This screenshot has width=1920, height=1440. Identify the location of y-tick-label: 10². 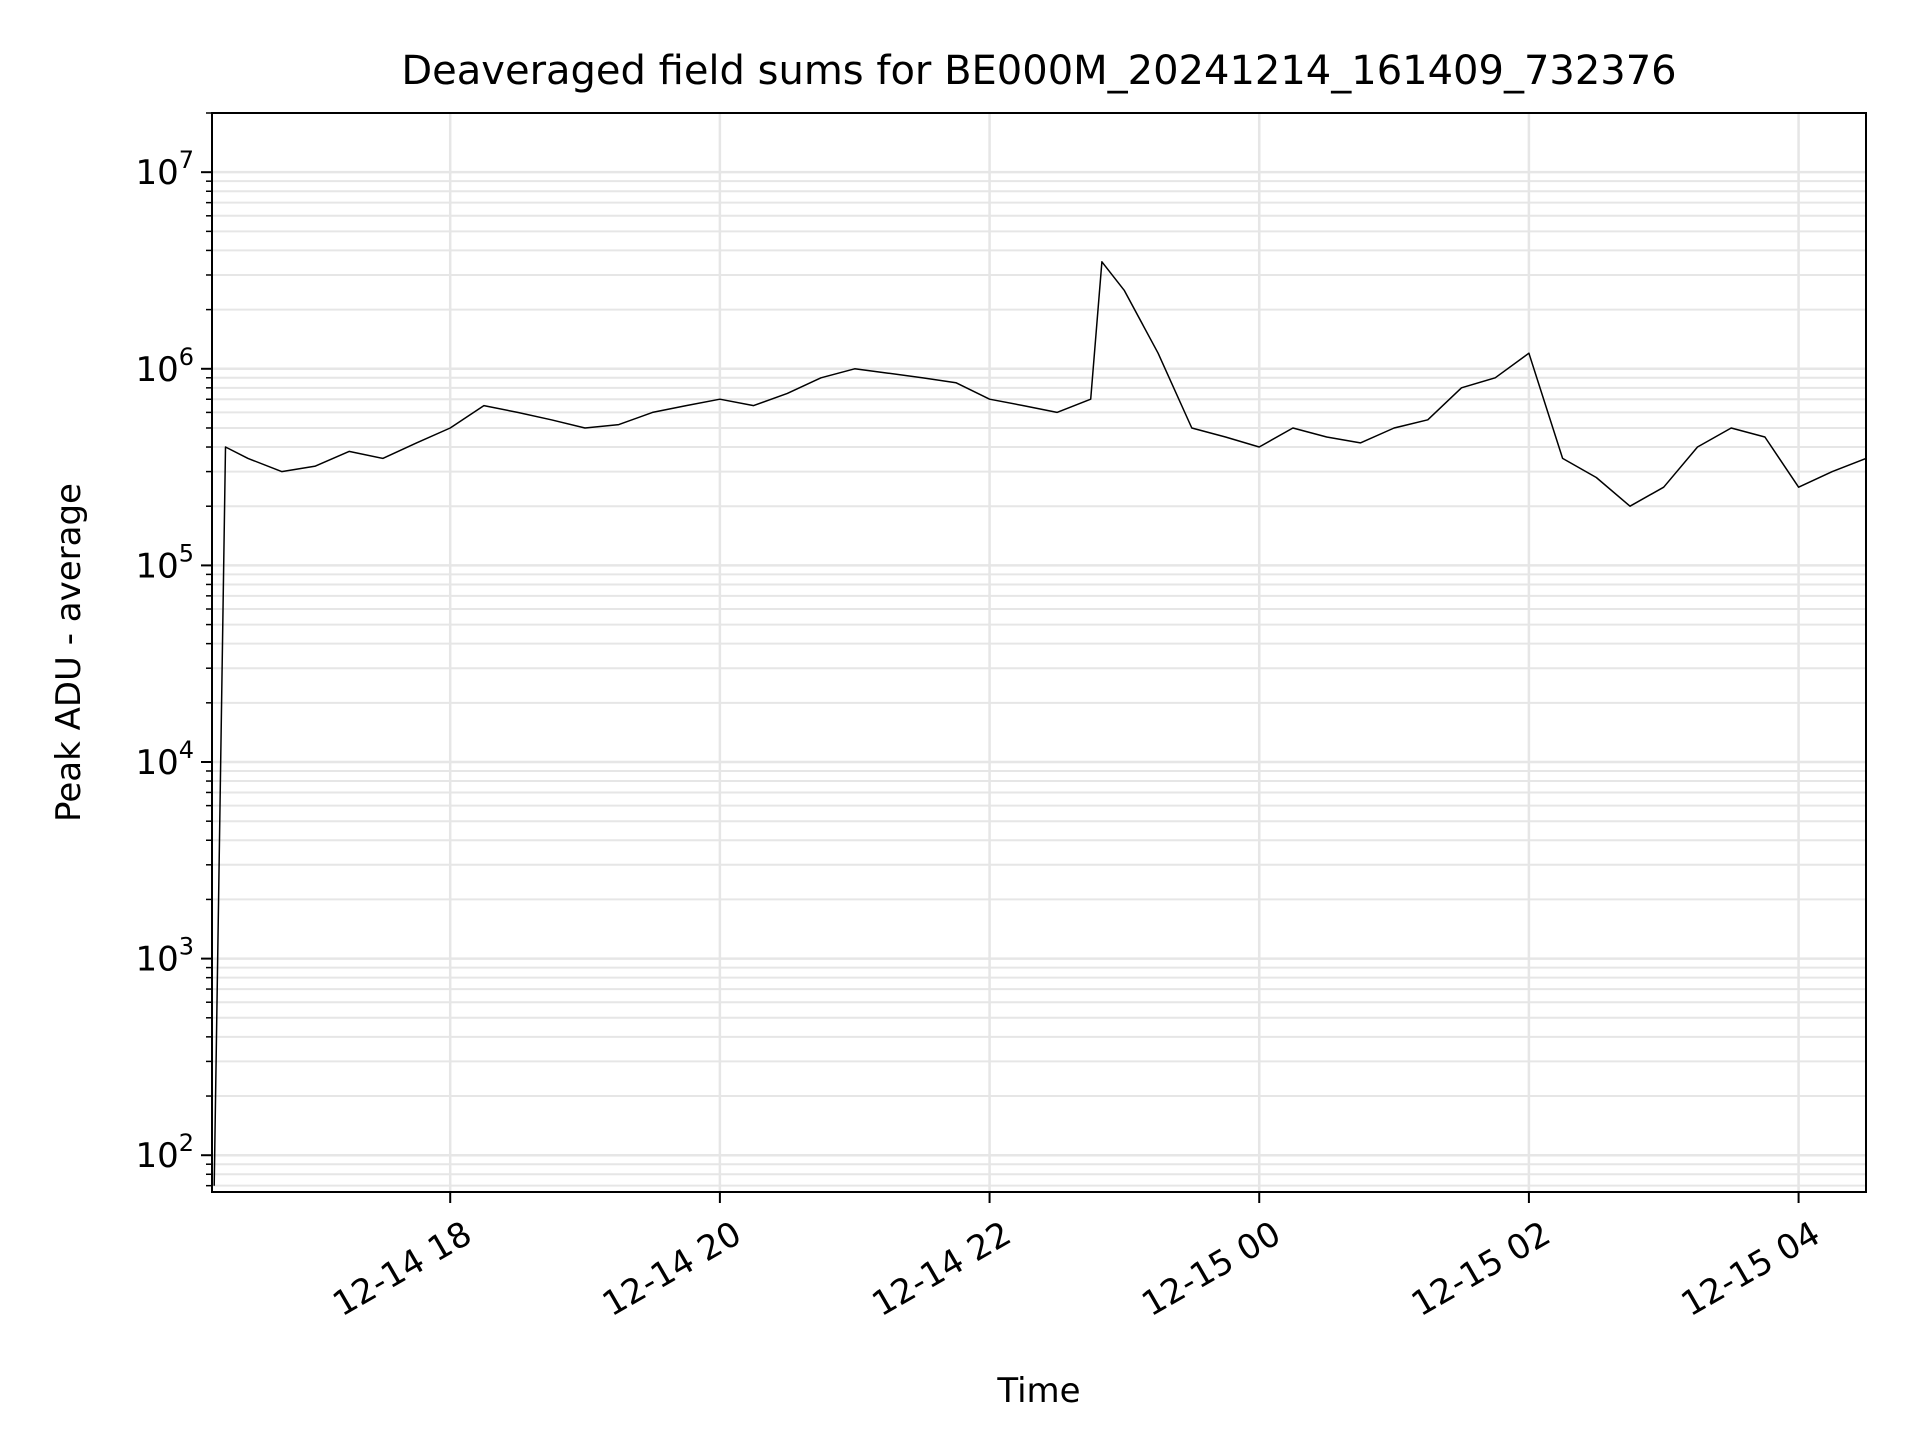
(164, 1152).